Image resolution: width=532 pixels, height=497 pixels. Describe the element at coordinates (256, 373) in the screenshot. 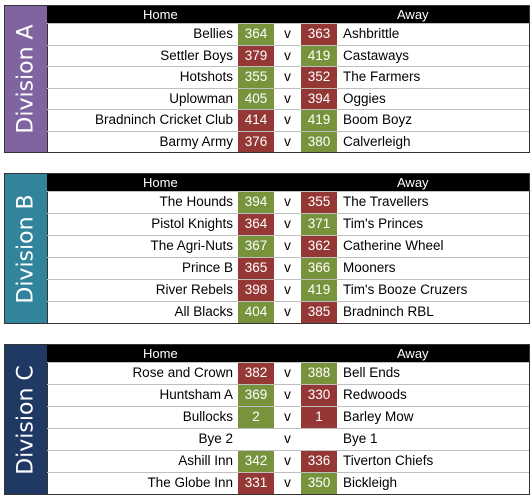

I see `home-score: 382` at that location.